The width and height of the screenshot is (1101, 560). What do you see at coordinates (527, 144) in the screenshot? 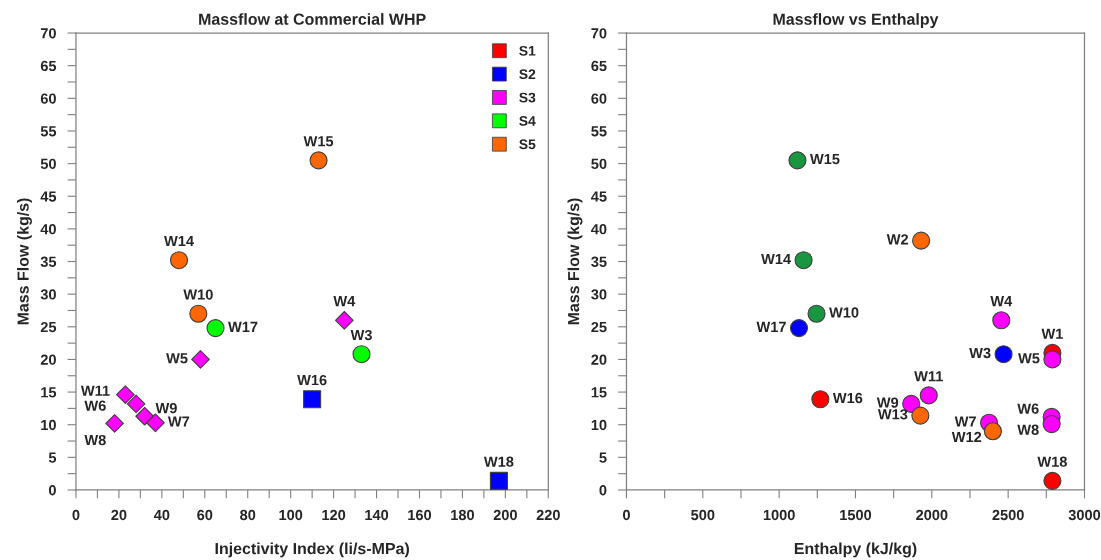
I see `legend-label: S5` at bounding box center [527, 144].